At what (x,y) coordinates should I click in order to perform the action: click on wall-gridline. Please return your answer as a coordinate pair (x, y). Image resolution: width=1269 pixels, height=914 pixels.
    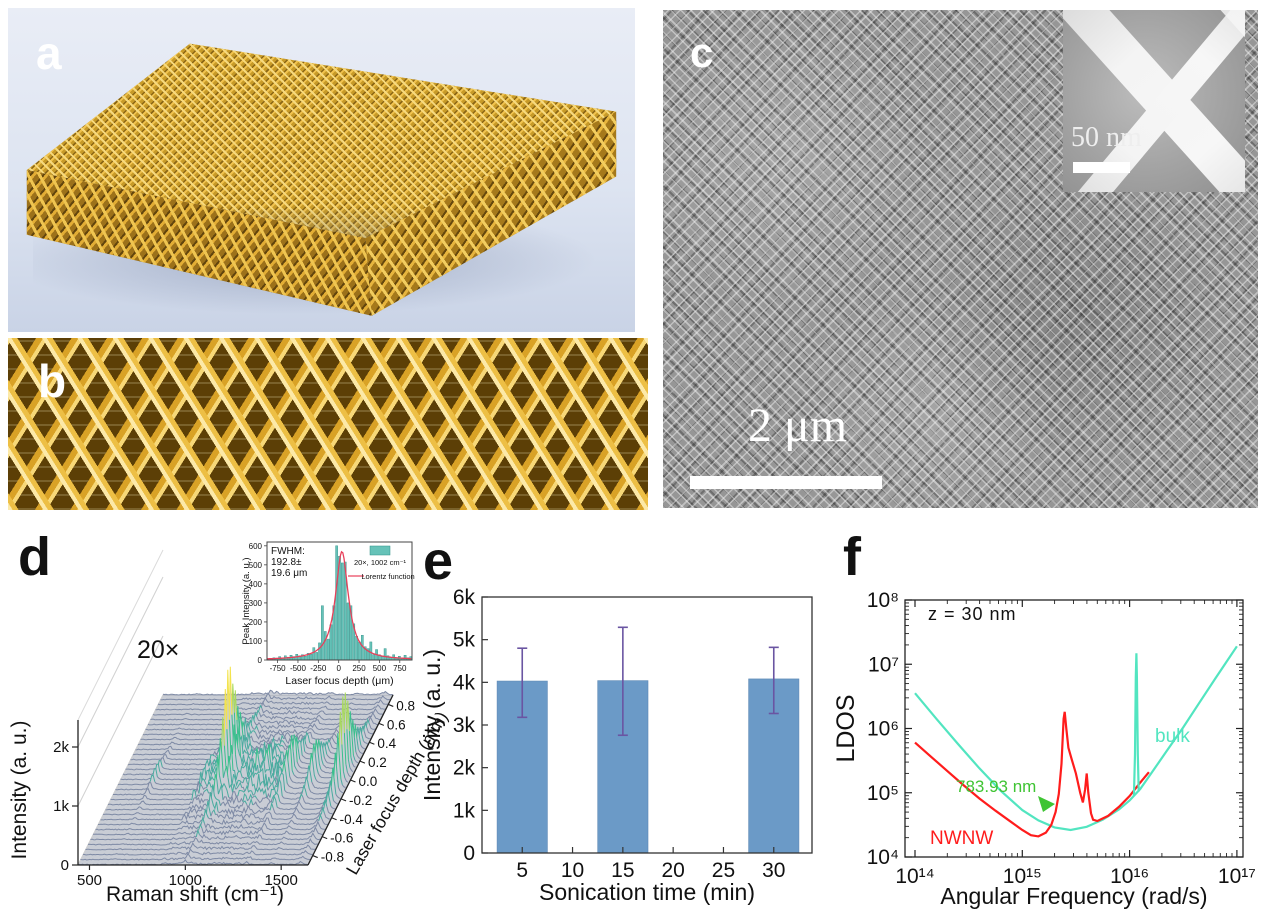
    Looking at the image, I should click on (120, 721).